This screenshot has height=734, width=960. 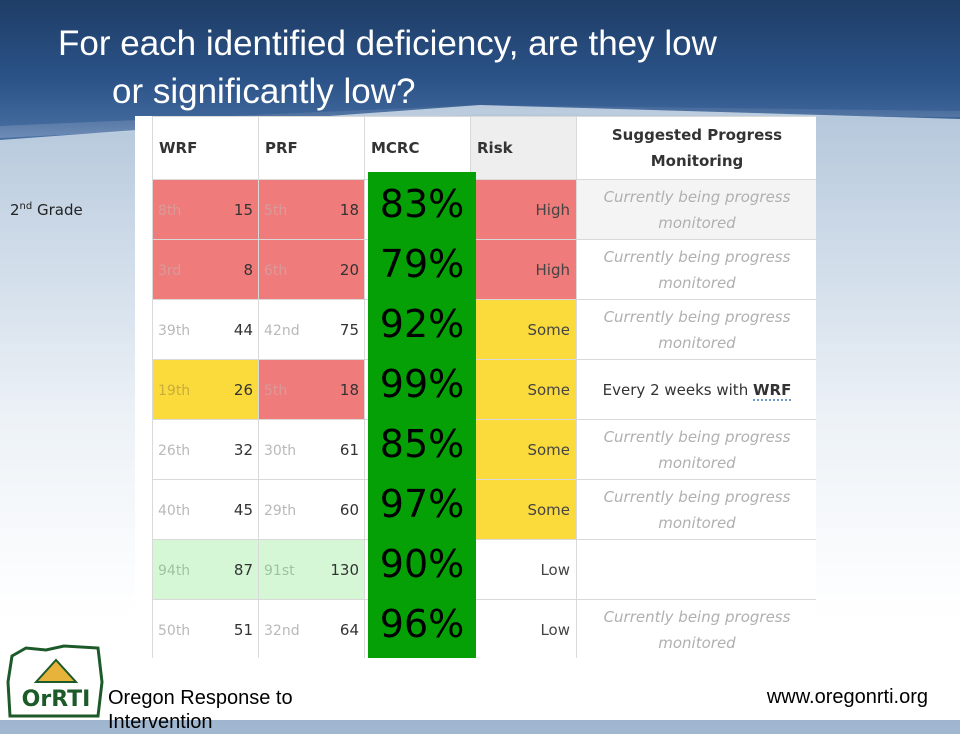 What do you see at coordinates (772, 390) in the screenshot?
I see `wrf-abbreviation: WRF` at bounding box center [772, 390].